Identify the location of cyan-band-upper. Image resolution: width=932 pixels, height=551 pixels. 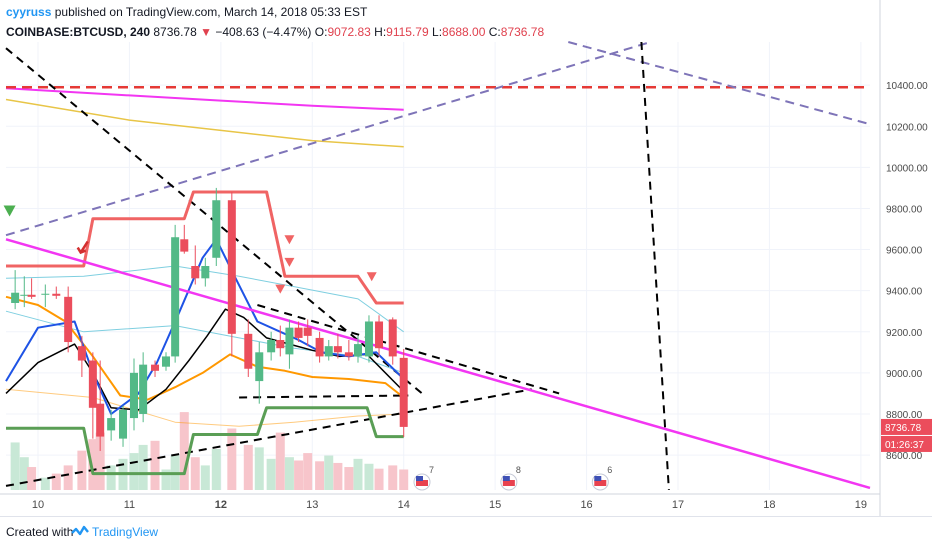
(204, 299).